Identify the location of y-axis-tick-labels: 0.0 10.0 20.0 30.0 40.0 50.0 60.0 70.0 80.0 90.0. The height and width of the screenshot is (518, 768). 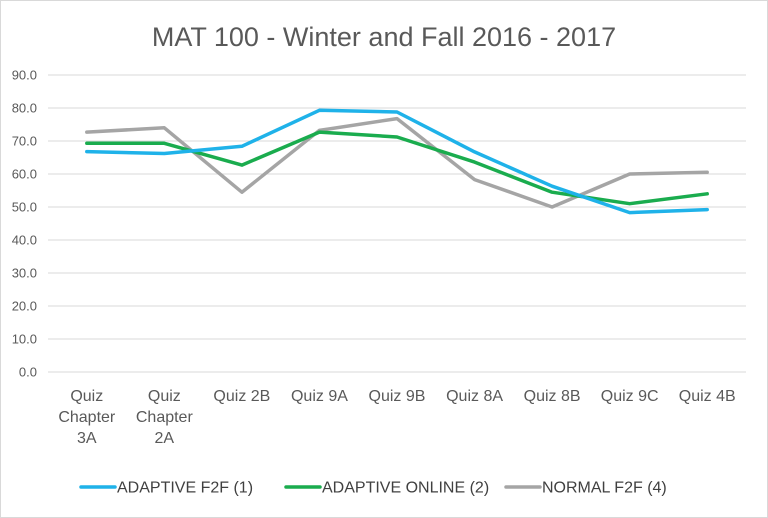
(24, 224).